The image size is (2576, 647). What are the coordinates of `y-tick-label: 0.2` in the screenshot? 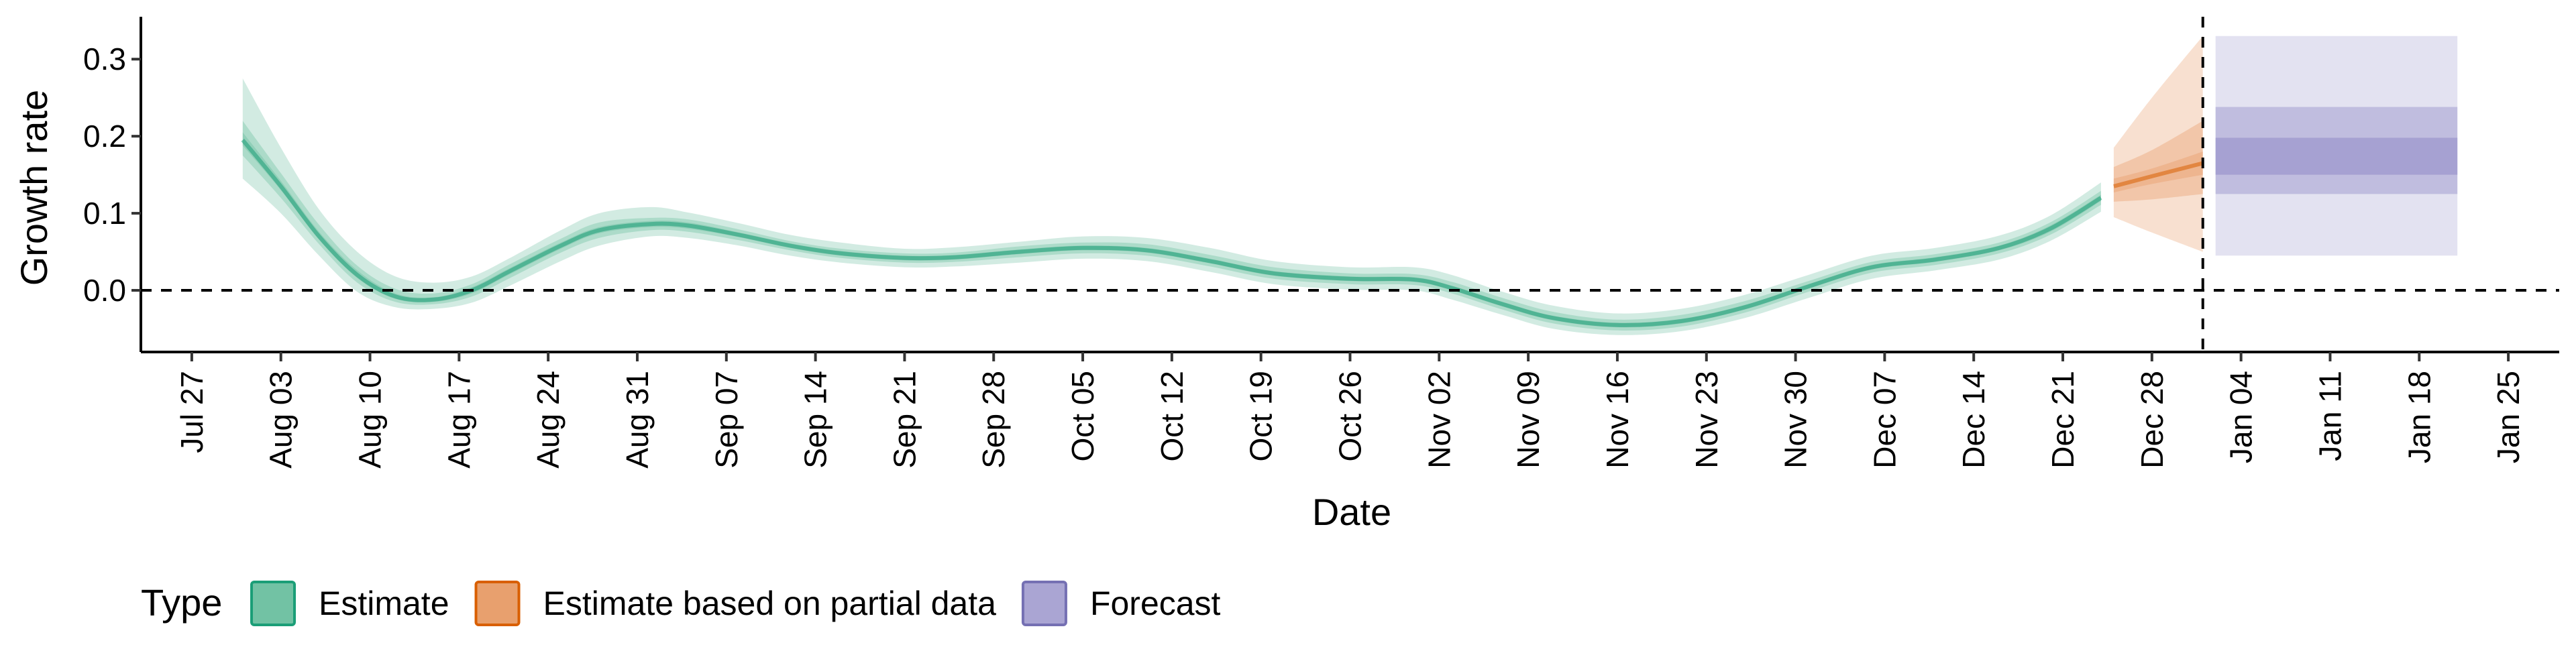 It's located at (104, 136).